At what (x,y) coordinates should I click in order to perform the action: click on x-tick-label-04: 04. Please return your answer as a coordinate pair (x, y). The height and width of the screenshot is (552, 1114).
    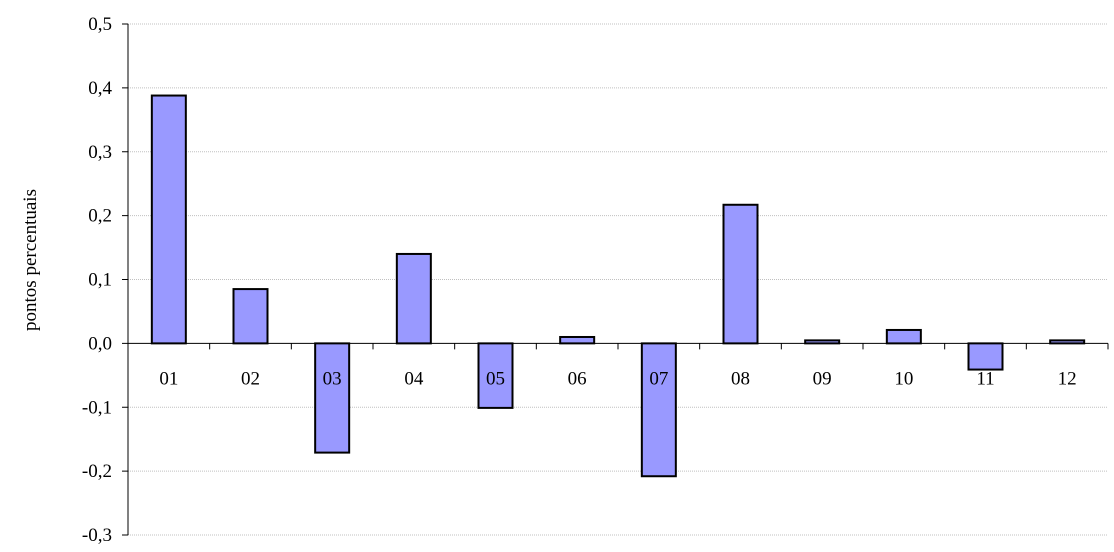
    Looking at the image, I should click on (414, 378).